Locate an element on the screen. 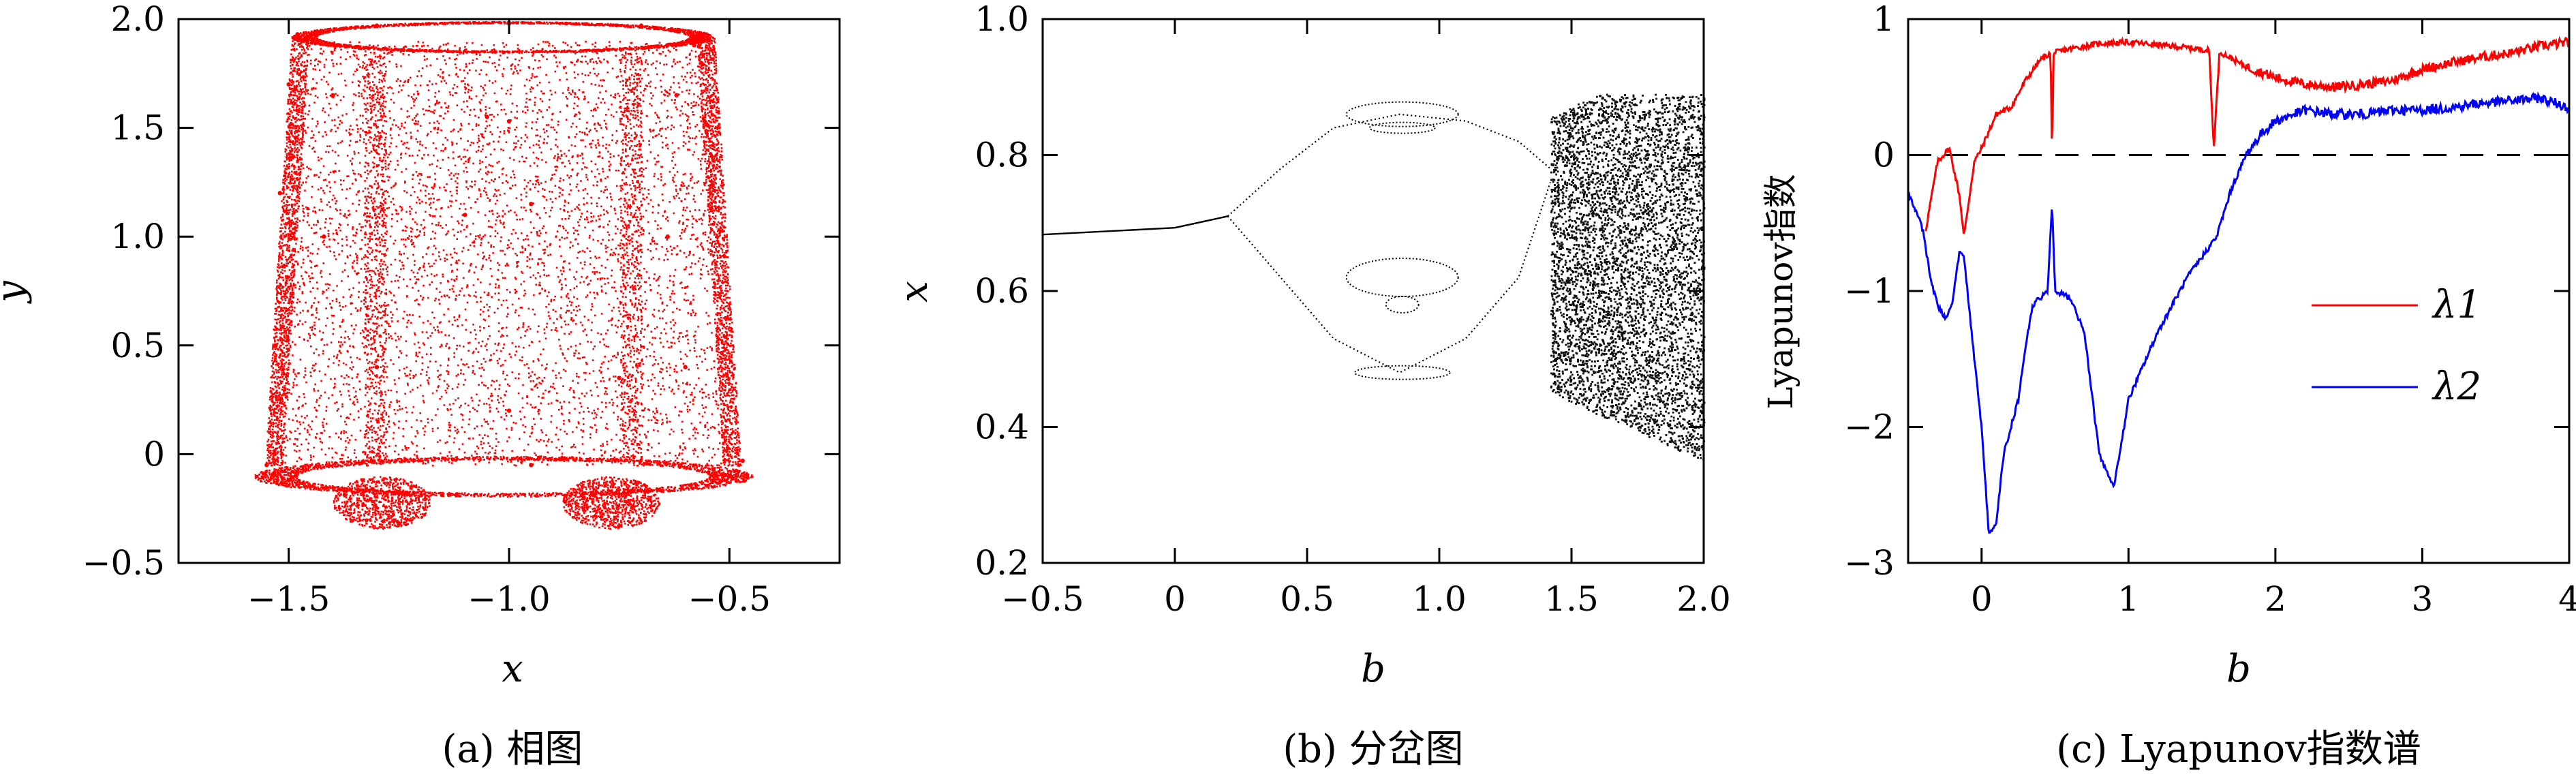  upper-bubble-outer is located at coordinates (1402, 114).